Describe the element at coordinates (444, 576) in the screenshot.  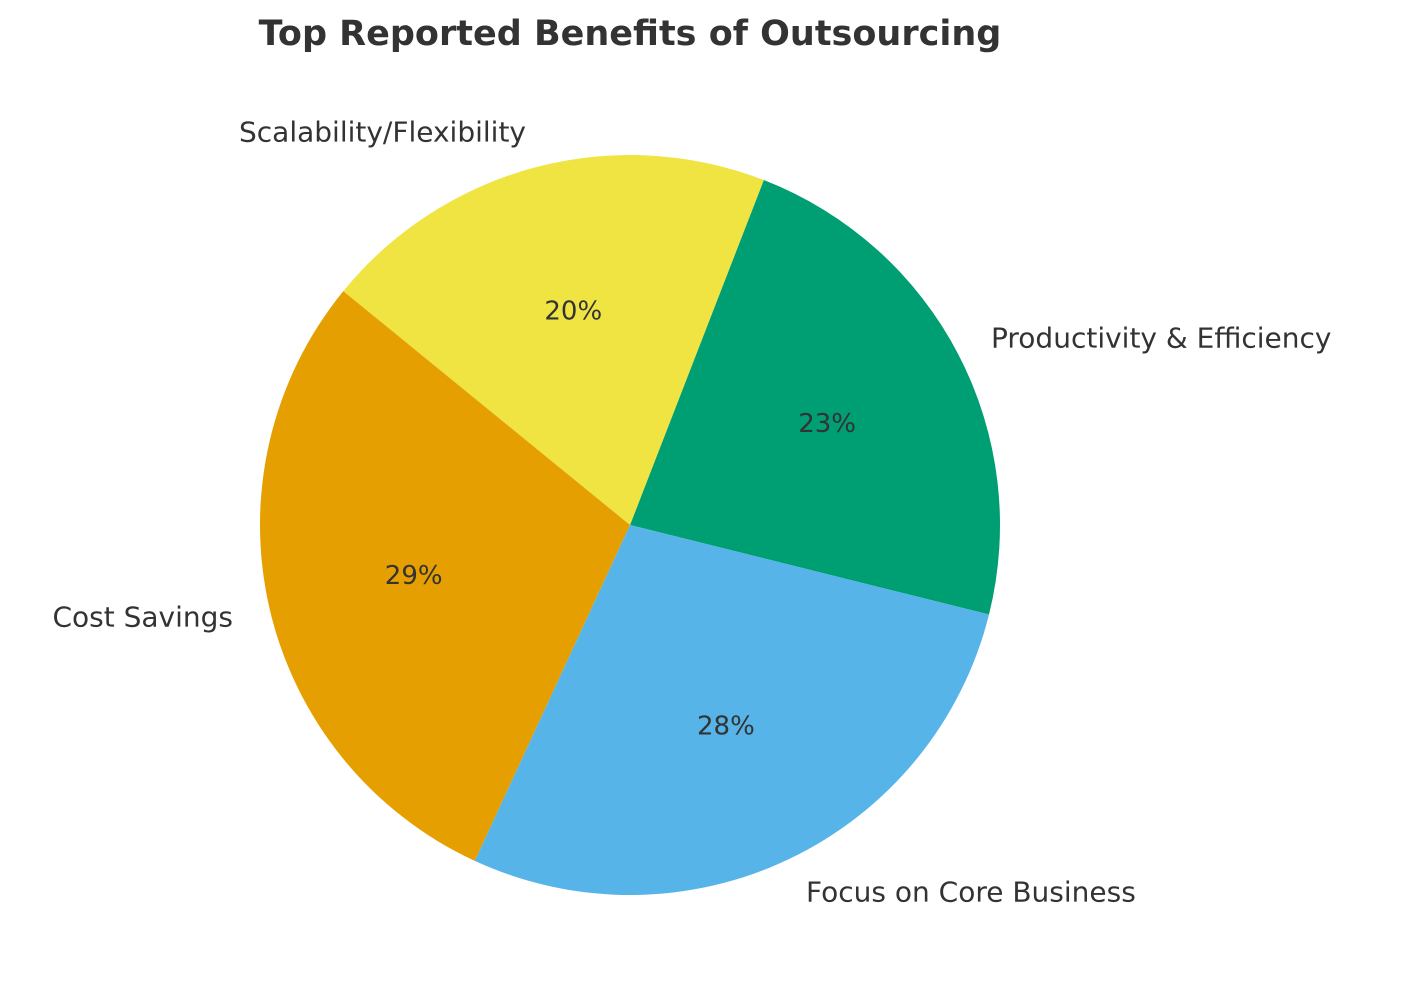
I see `pie-slice-cost-savings` at that location.